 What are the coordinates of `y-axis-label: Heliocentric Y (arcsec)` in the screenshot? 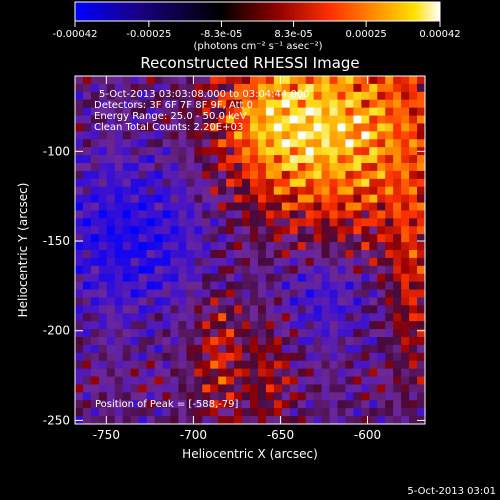 It's located at (23, 250).